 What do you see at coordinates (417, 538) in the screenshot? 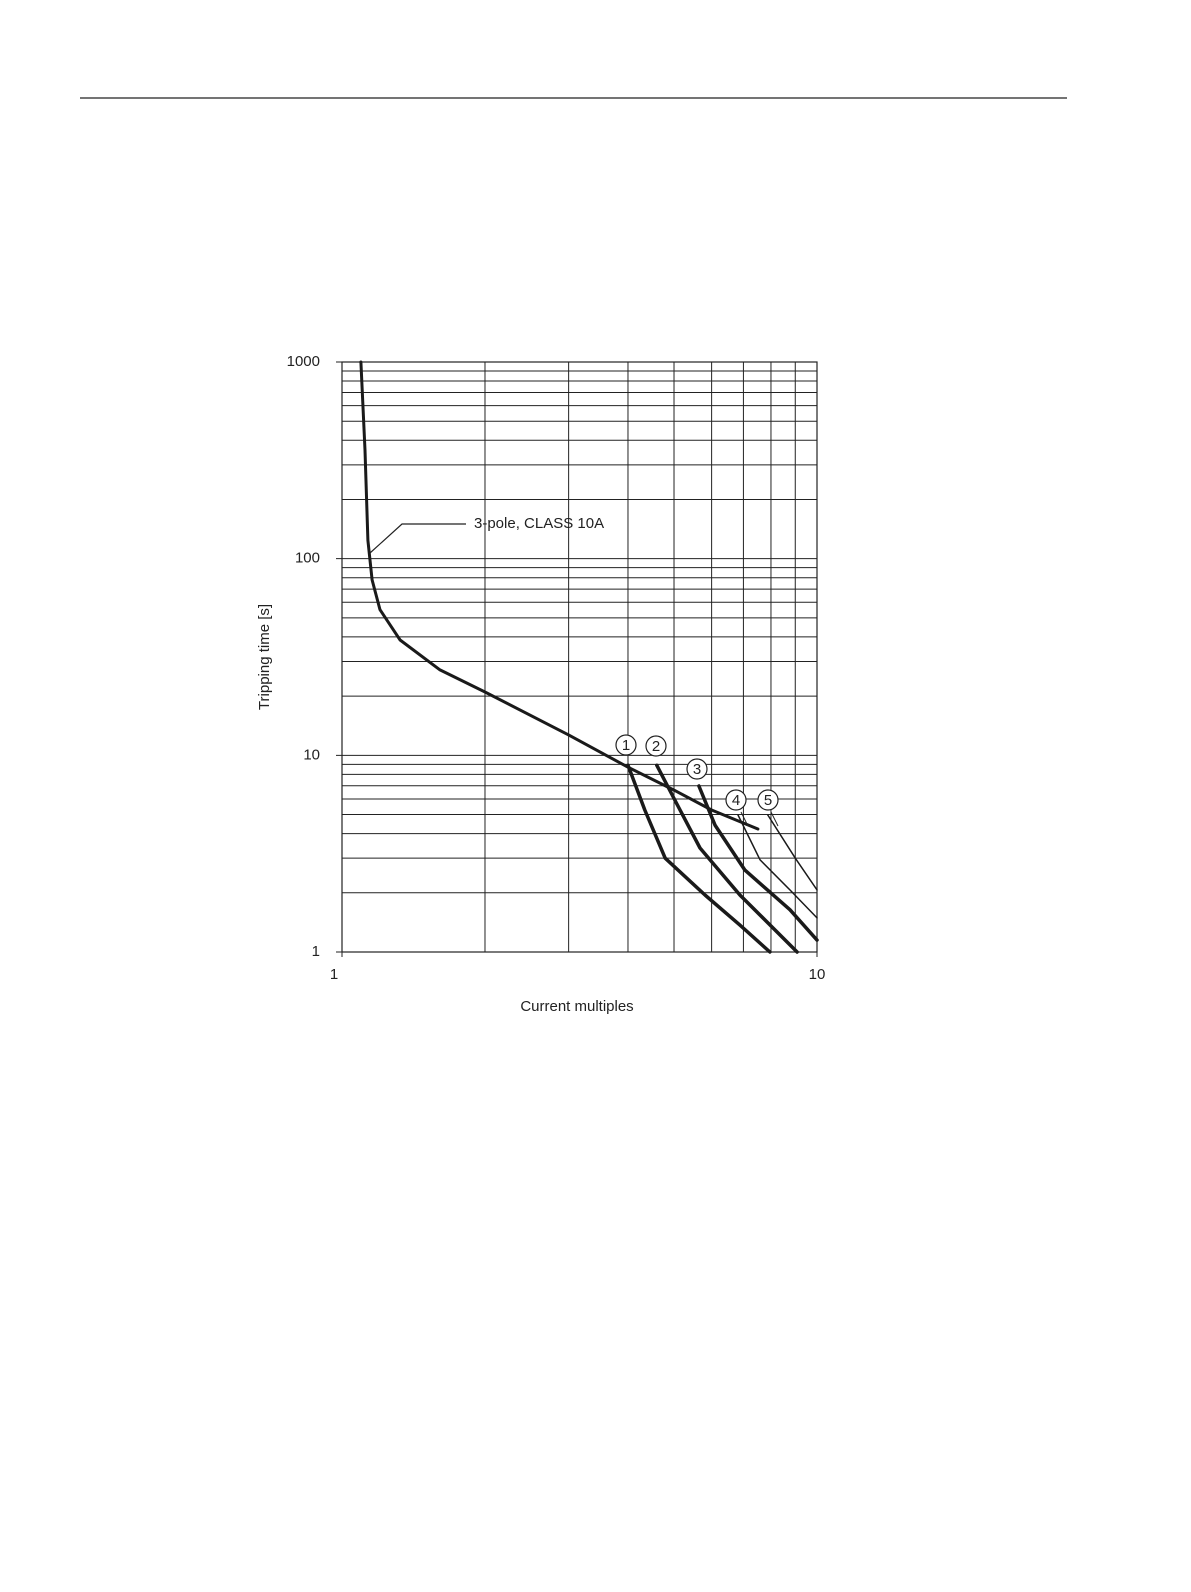
I see `annotation-leader` at bounding box center [417, 538].